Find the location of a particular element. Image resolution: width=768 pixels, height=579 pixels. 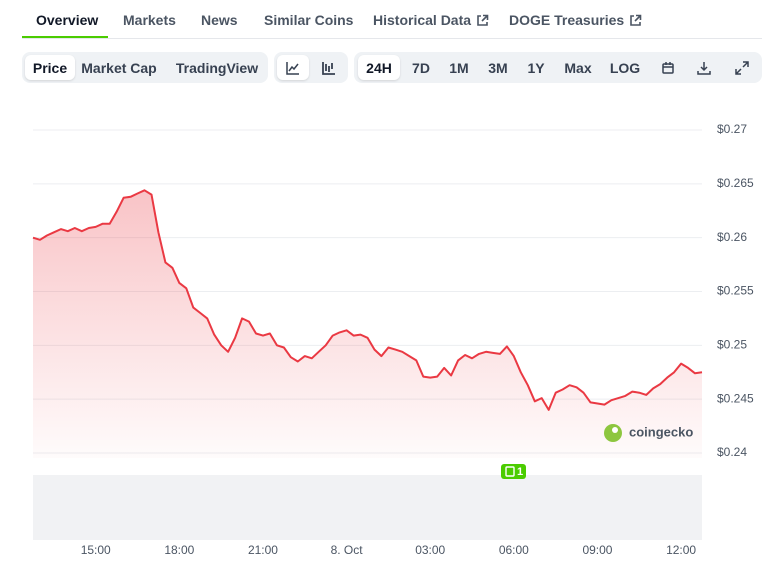

tab-label: News is located at coordinates (219, 20).